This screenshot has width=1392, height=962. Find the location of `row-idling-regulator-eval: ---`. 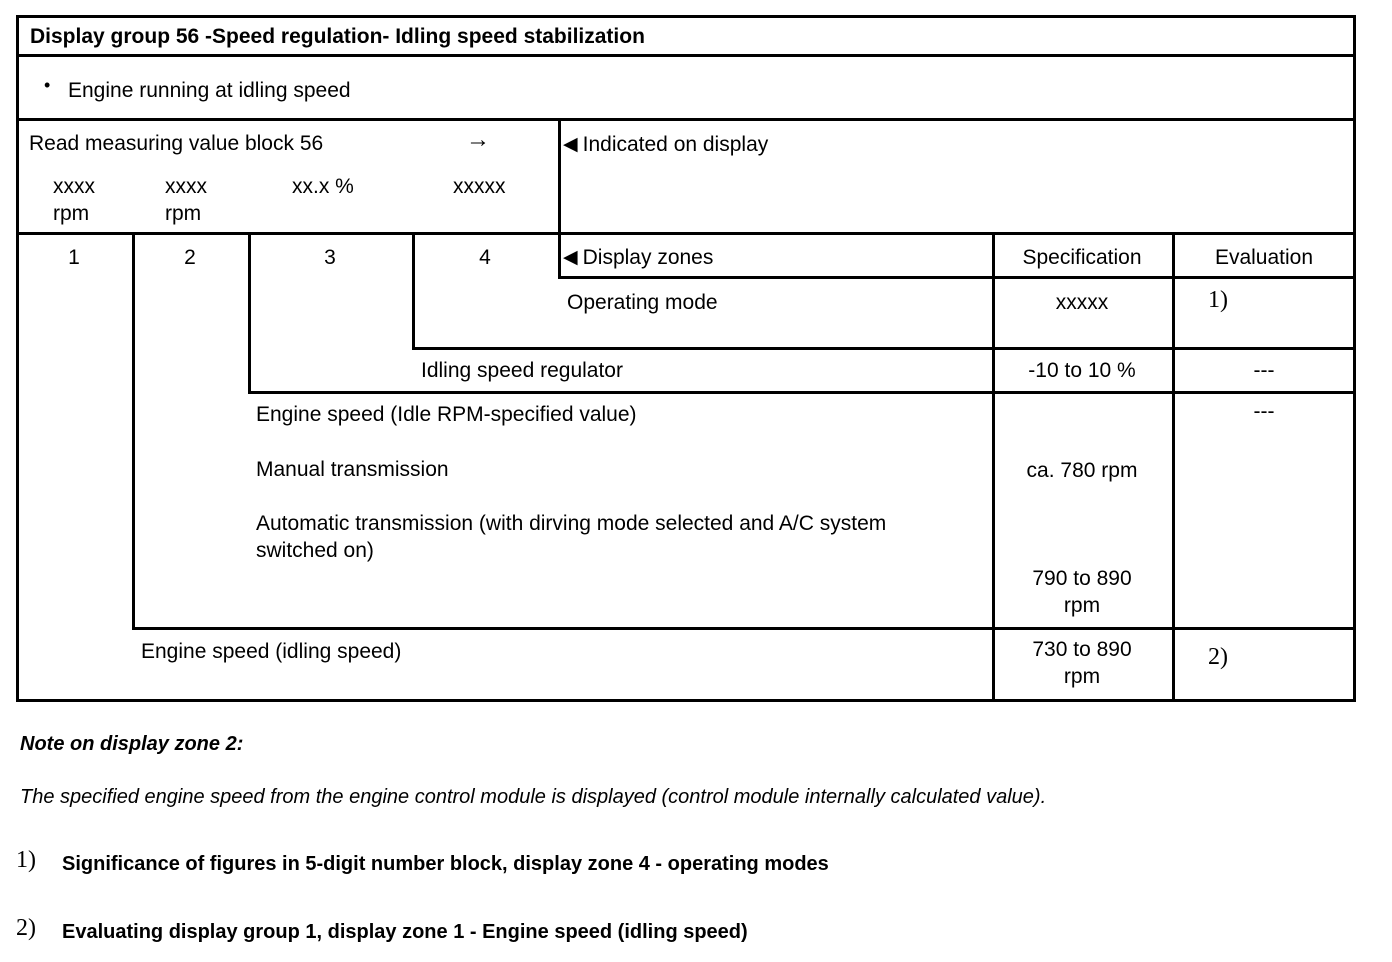

row-idling-regulator-eval: --- is located at coordinates (1264, 370).